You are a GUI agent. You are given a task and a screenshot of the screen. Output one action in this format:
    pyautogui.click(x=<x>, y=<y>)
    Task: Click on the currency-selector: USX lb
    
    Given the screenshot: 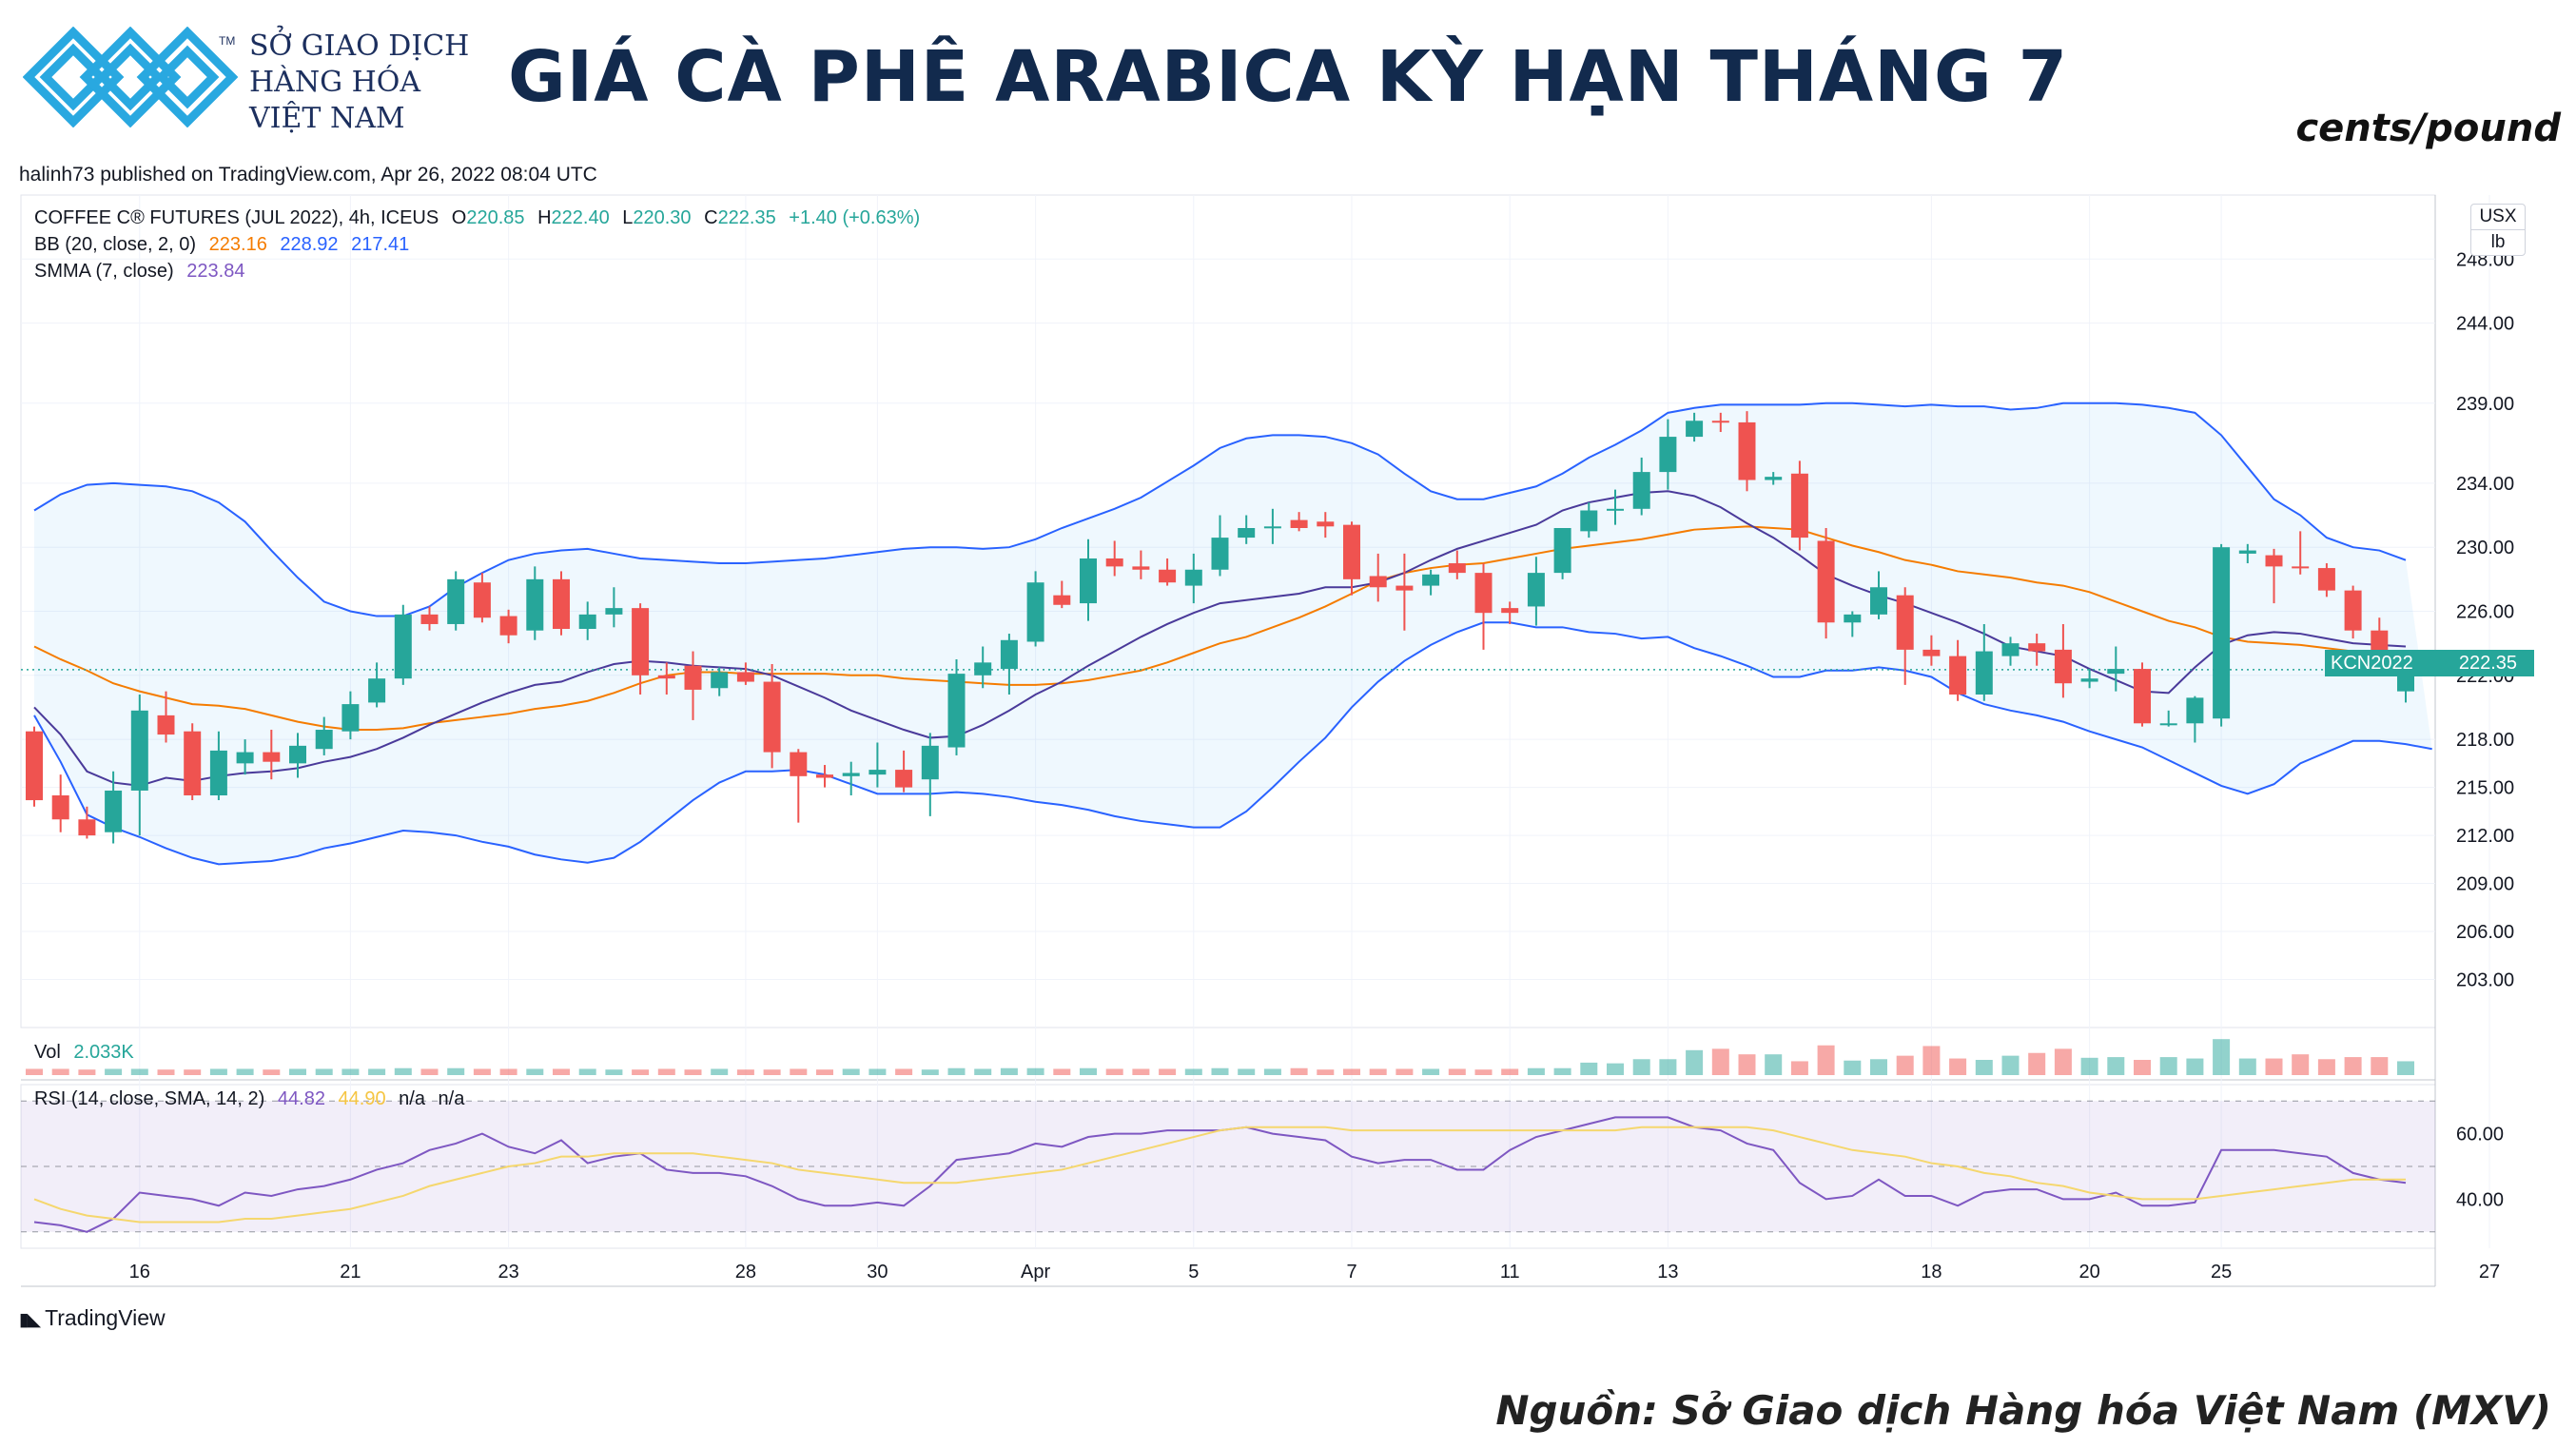 What is the action you would take?
    pyautogui.click(x=2498, y=230)
    